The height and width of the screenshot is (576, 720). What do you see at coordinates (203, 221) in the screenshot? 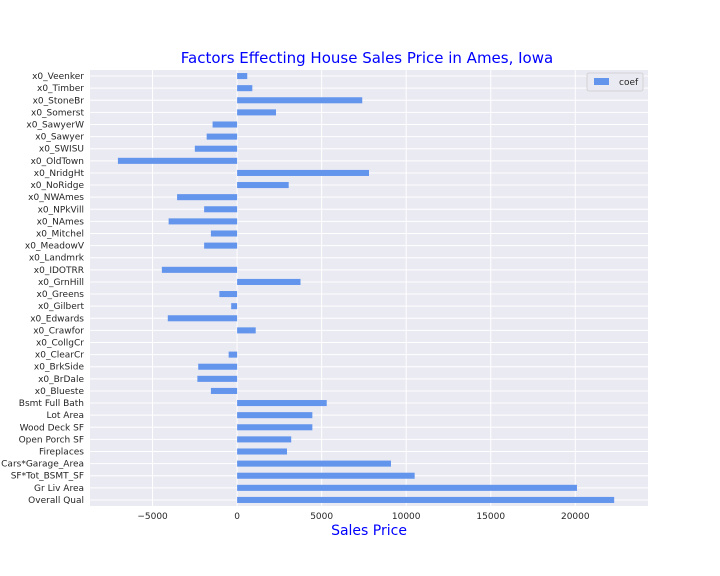
I see `bar-x0-names` at bounding box center [203, 221].